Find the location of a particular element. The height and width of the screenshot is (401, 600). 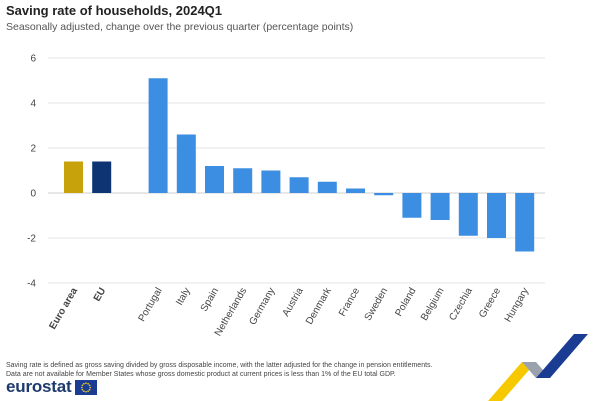

bar-italy is located at coordinates (186, 163).